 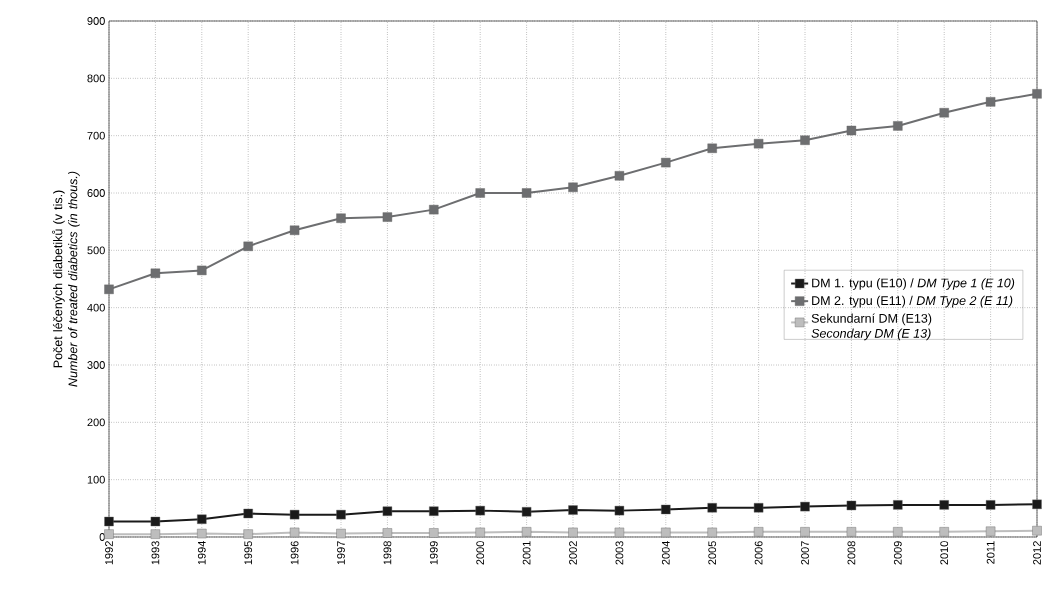 I want to click on x-tick-label: 1996, so click(x=294, y=553).